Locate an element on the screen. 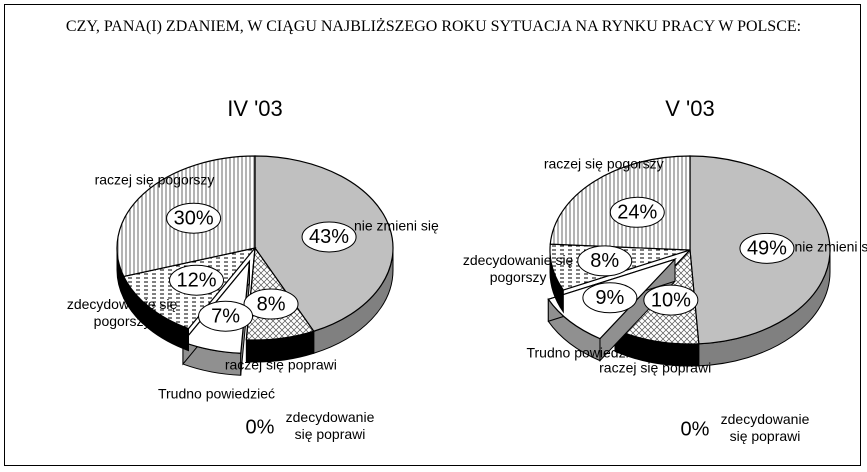 This screenshot has width=867, height=472. value-label: 30% is located at coordinates (194, 219).